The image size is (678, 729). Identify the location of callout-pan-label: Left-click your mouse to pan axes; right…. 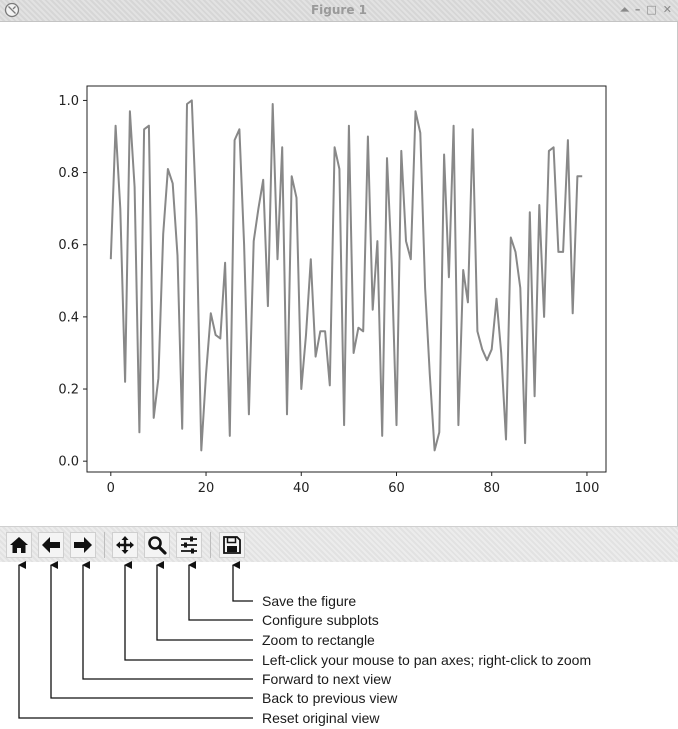
(427, 660).